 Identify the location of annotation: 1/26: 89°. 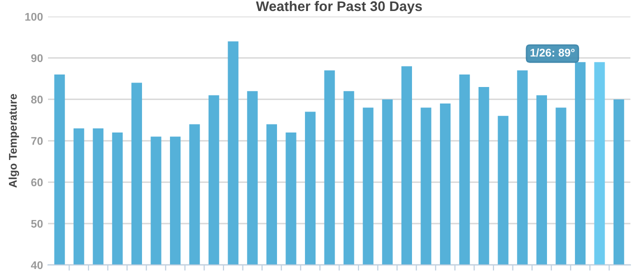
(552, 52).